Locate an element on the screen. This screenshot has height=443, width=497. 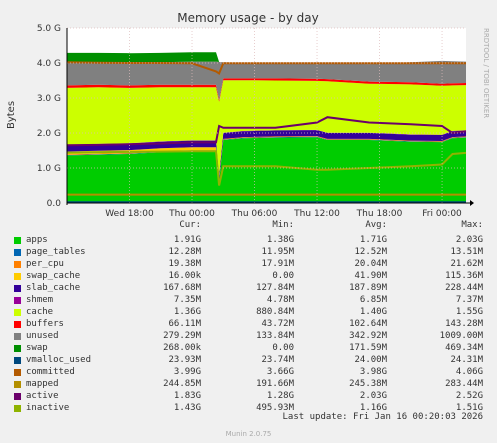
legend-min-value: 1.28G is located at coordinates (280, 396).